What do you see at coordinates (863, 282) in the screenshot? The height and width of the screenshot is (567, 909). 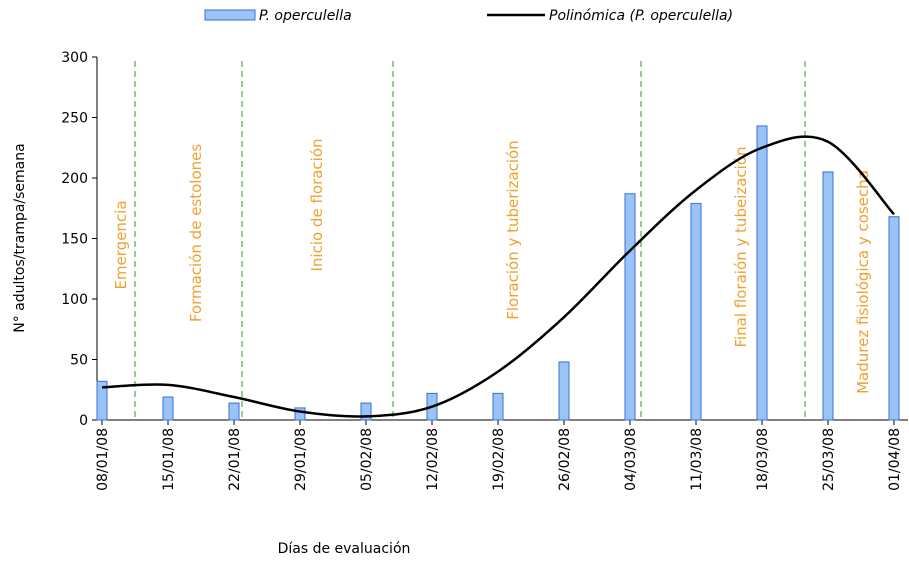 I see `phase-label: Madurez fisiológica y cosecha` at bounding box center [863, 282].